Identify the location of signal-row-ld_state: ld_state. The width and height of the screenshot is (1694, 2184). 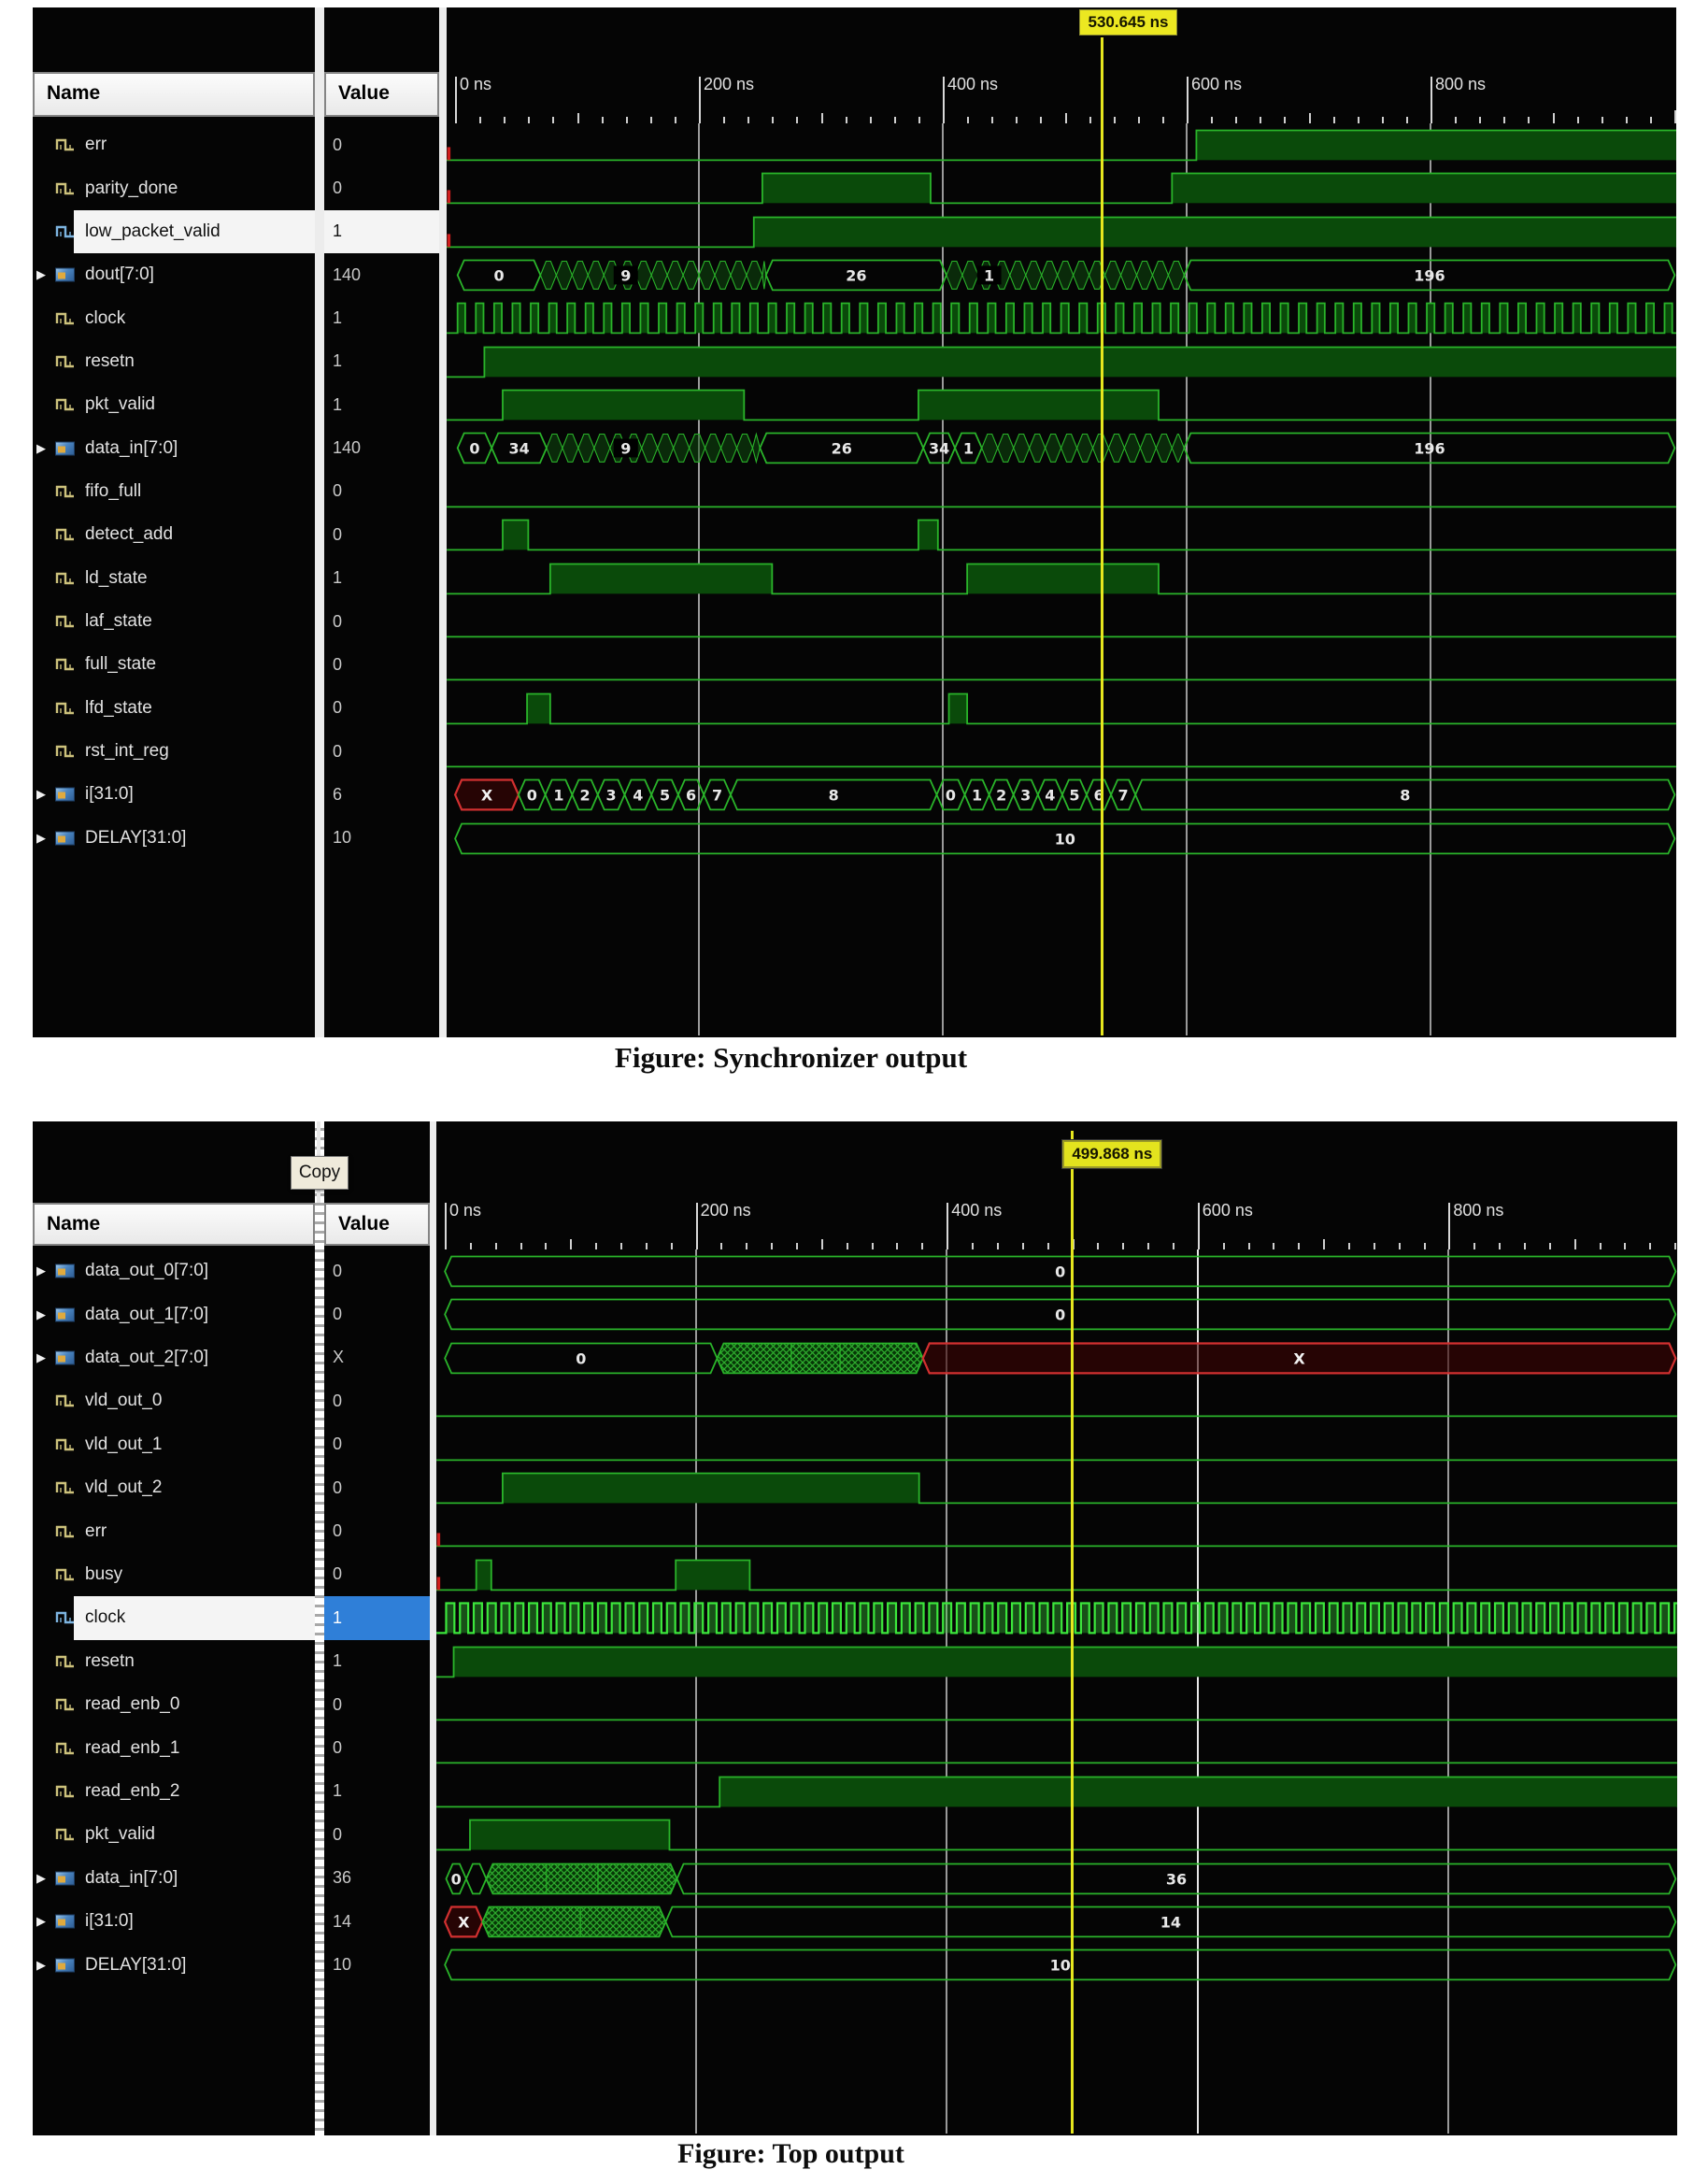
(174, 578).